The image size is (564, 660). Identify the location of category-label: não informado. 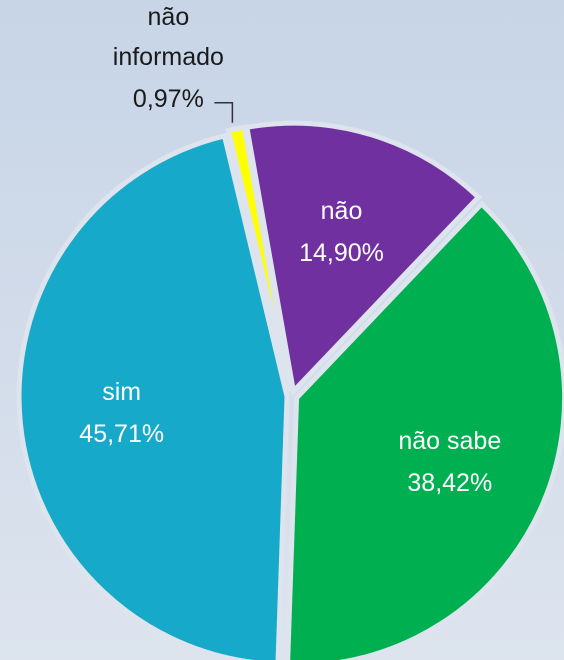
(168, 36).